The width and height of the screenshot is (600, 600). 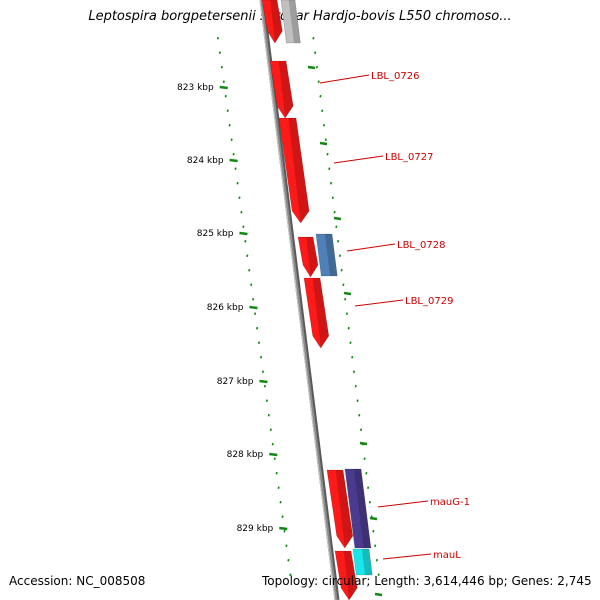 I want to click on ruler-tick-label: 824 kbp, so click(x=205, y=161).